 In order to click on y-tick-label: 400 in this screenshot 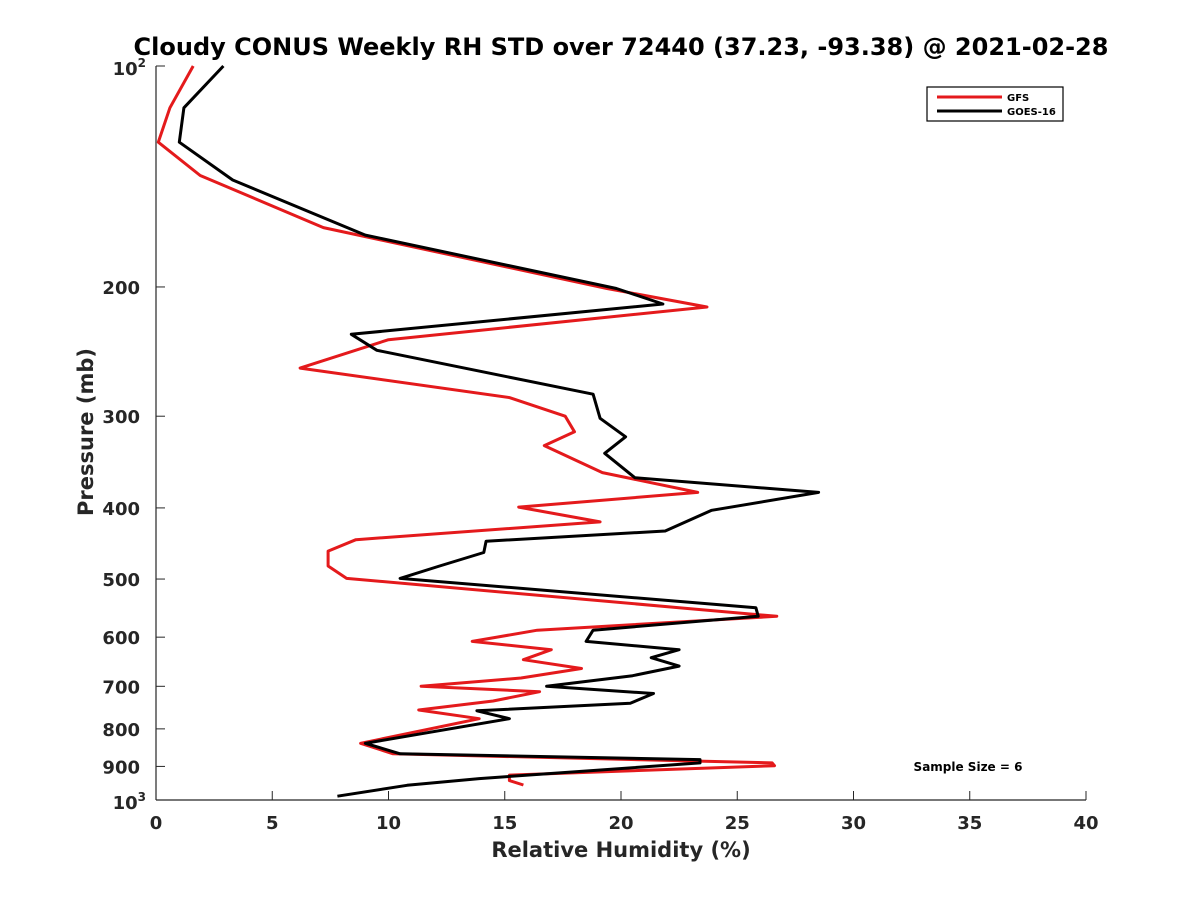, I will do `click(121, 509)`.